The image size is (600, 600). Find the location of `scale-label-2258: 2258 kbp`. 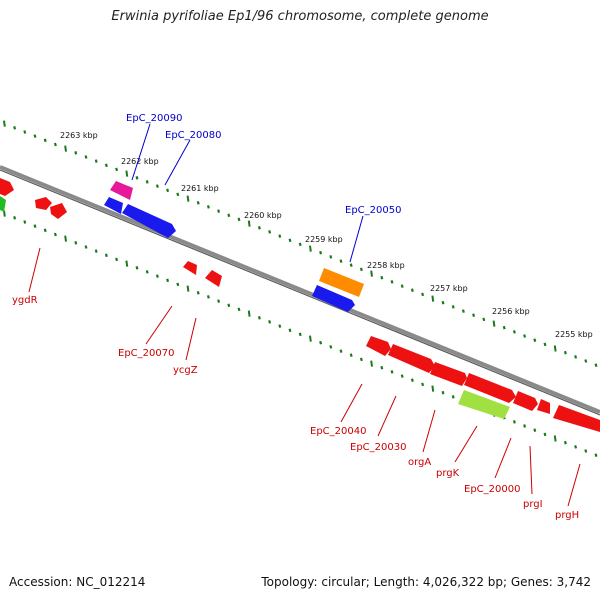

scale-label-2258: 2258 kbp is located at coordinates (386, 265).